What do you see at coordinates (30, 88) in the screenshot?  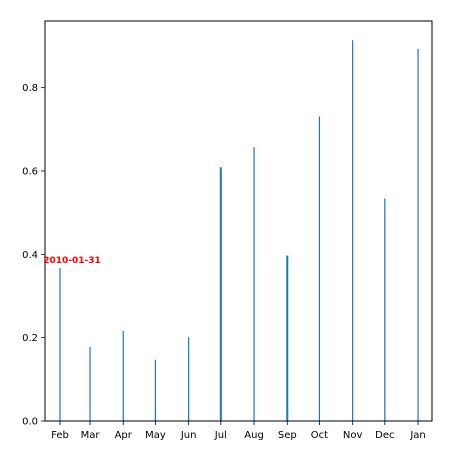 I see `y-tick-label: 0.8` at bounding box center [30, 88].